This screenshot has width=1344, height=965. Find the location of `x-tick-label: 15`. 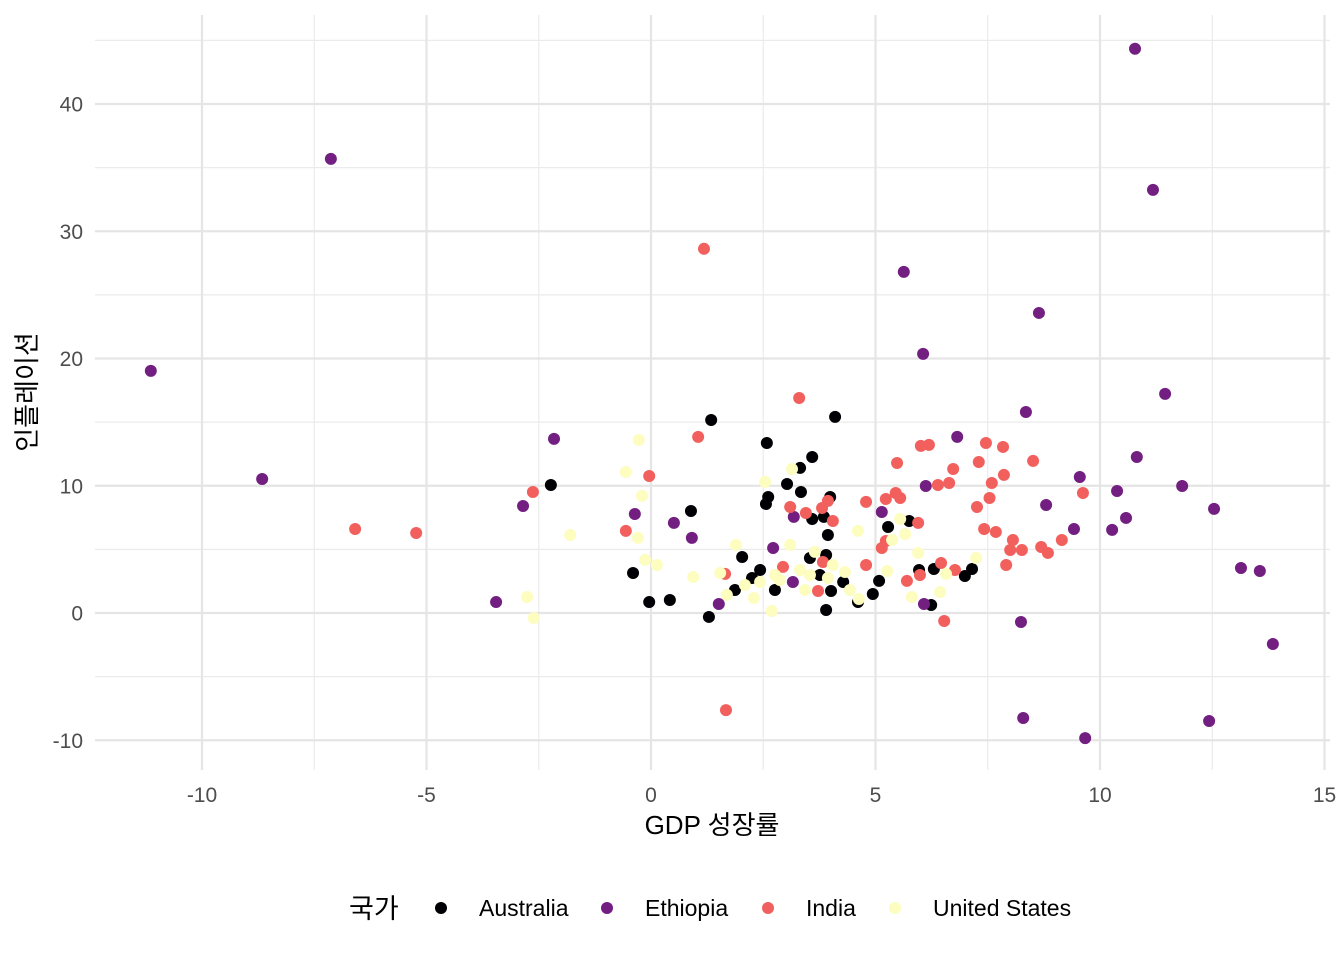

x-tick-label: 15 is located at coordinates (1324, 795).